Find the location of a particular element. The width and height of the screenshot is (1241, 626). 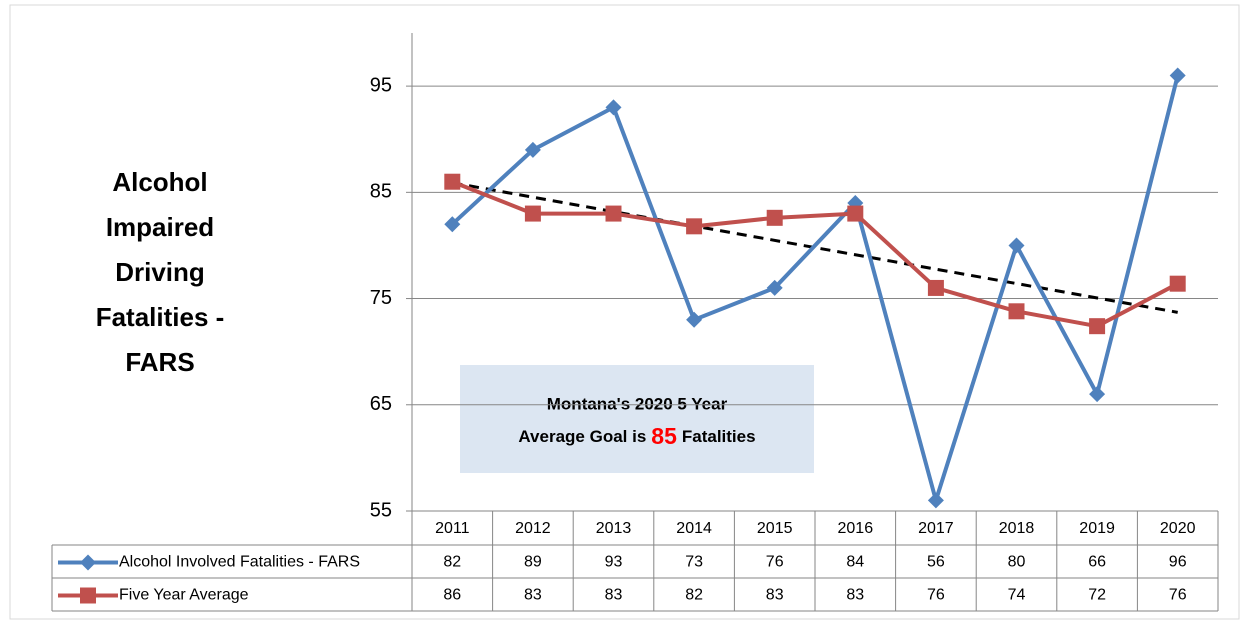

annotation-line: Average Goal is 85 Fatalities is located at coordinates (636, 436).